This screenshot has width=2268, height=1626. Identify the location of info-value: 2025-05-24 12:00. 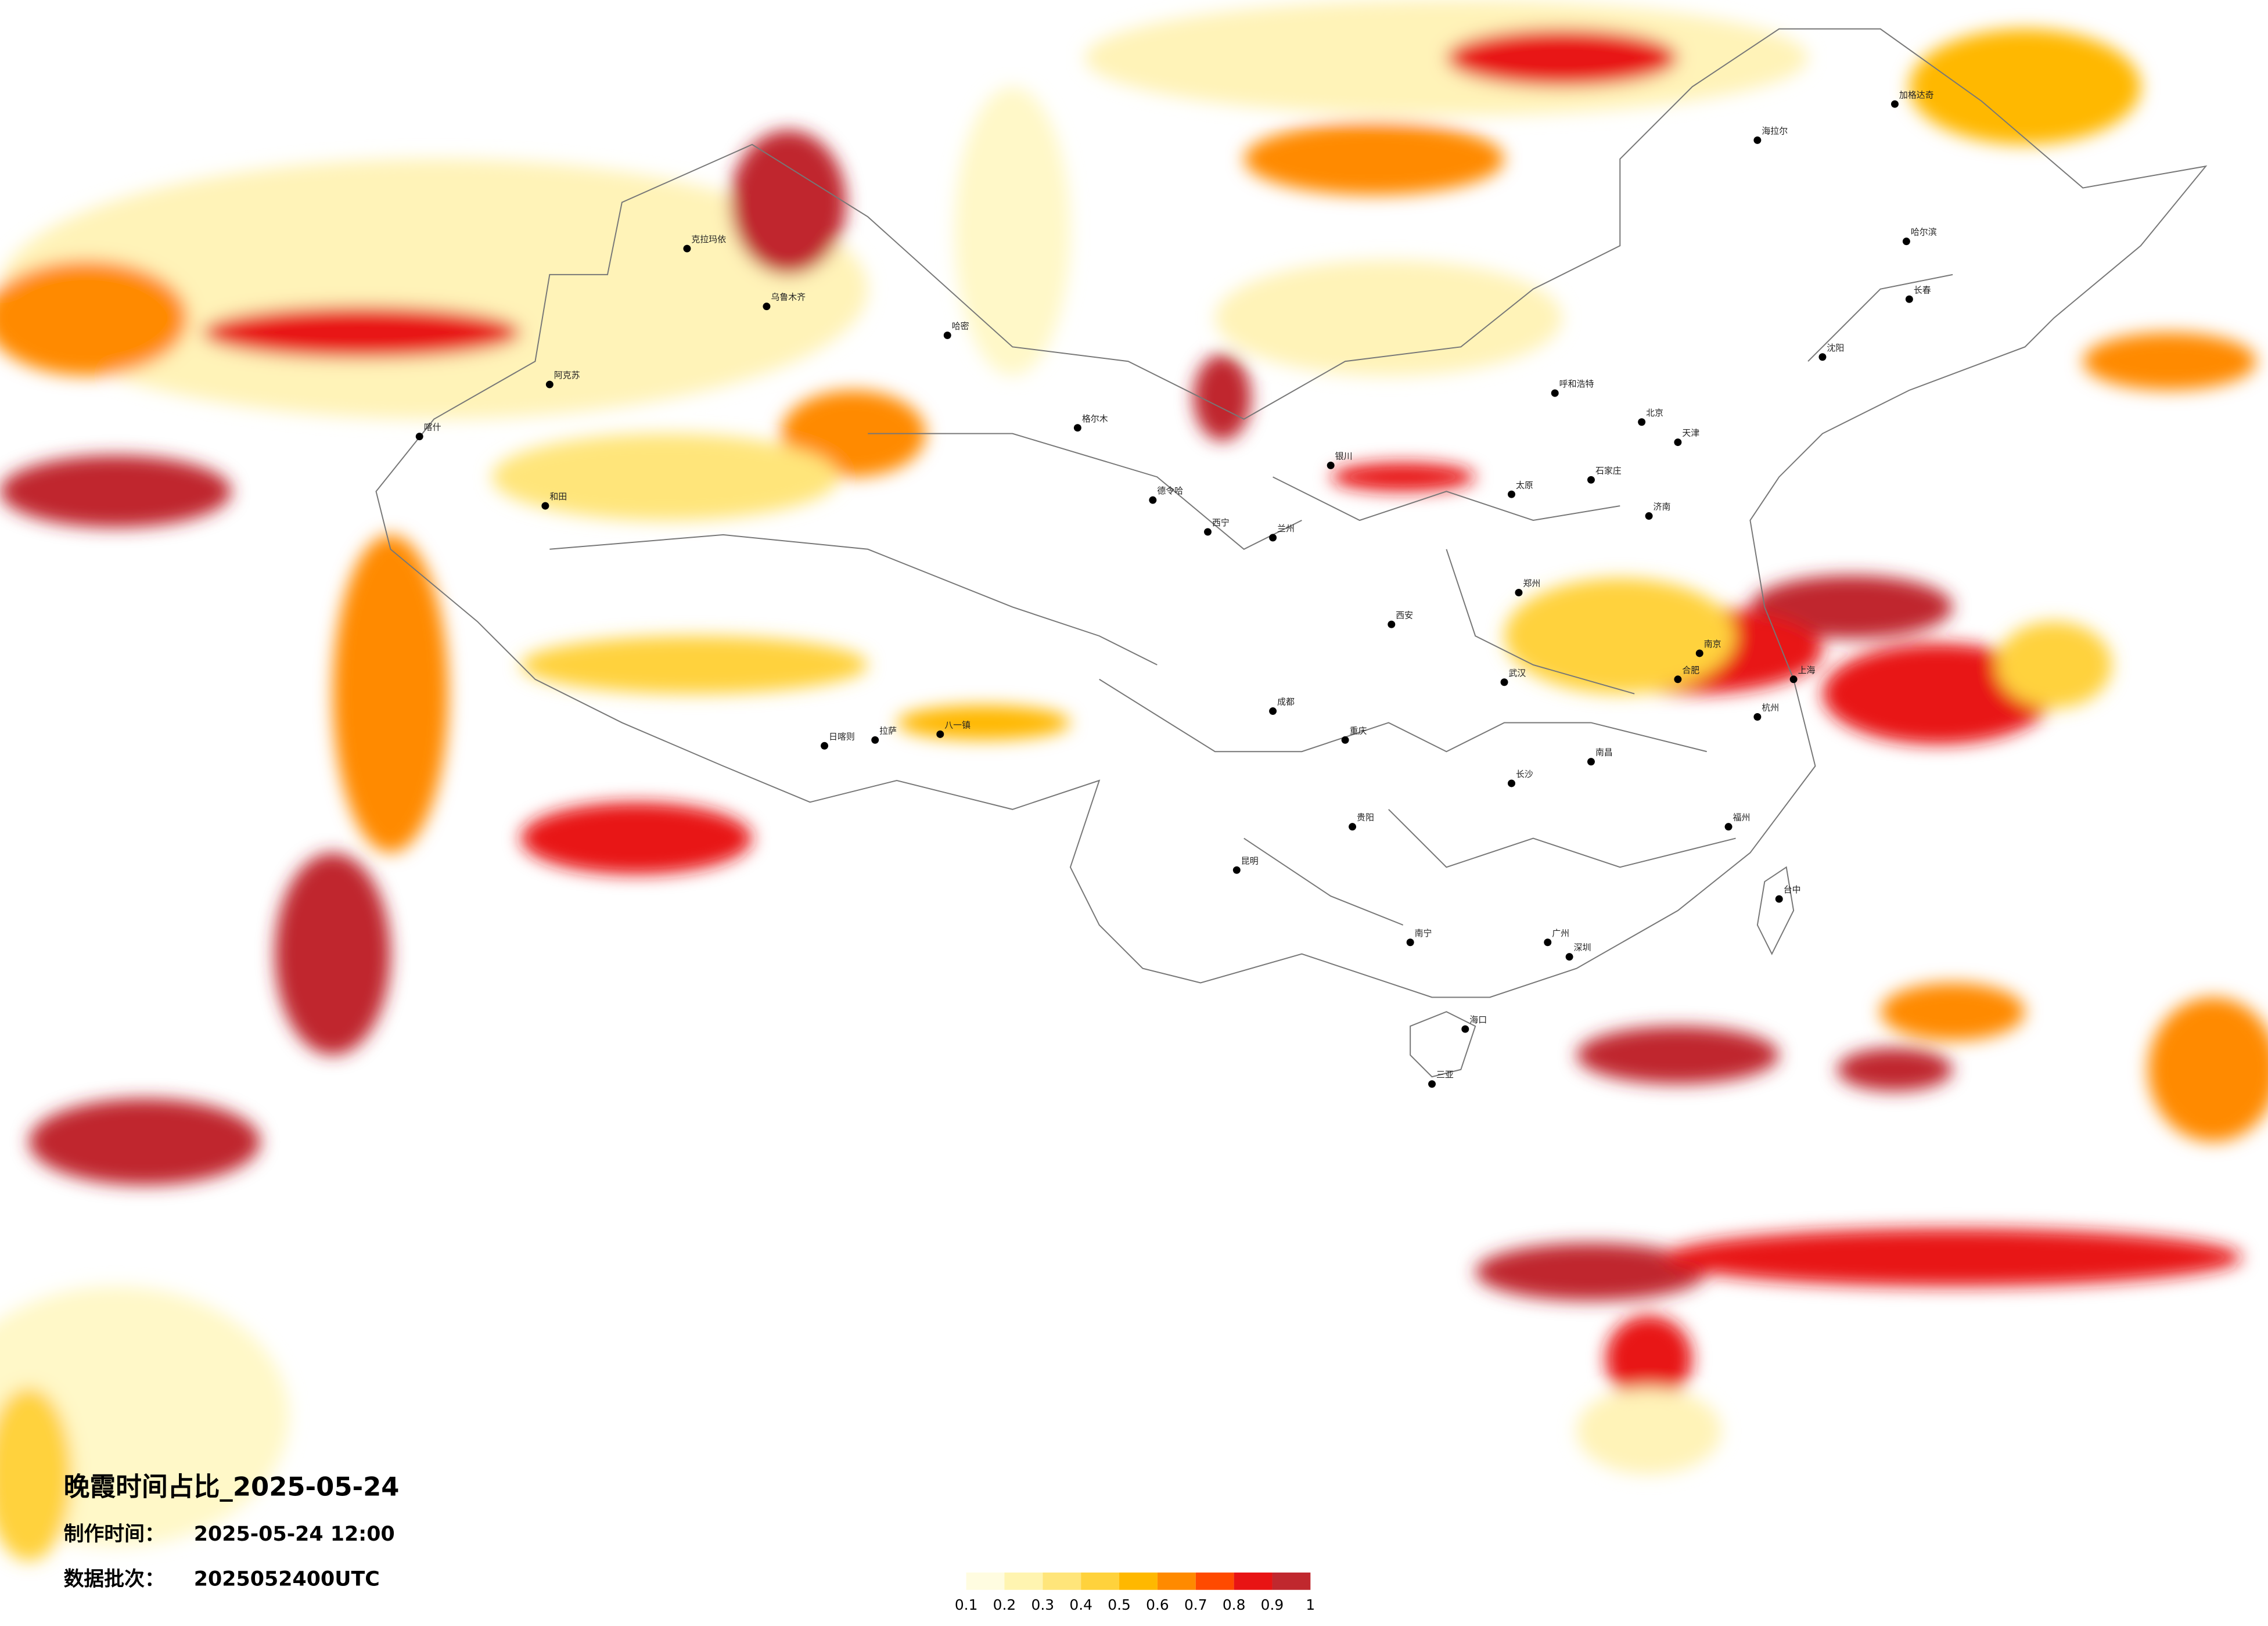
(294, 1534).